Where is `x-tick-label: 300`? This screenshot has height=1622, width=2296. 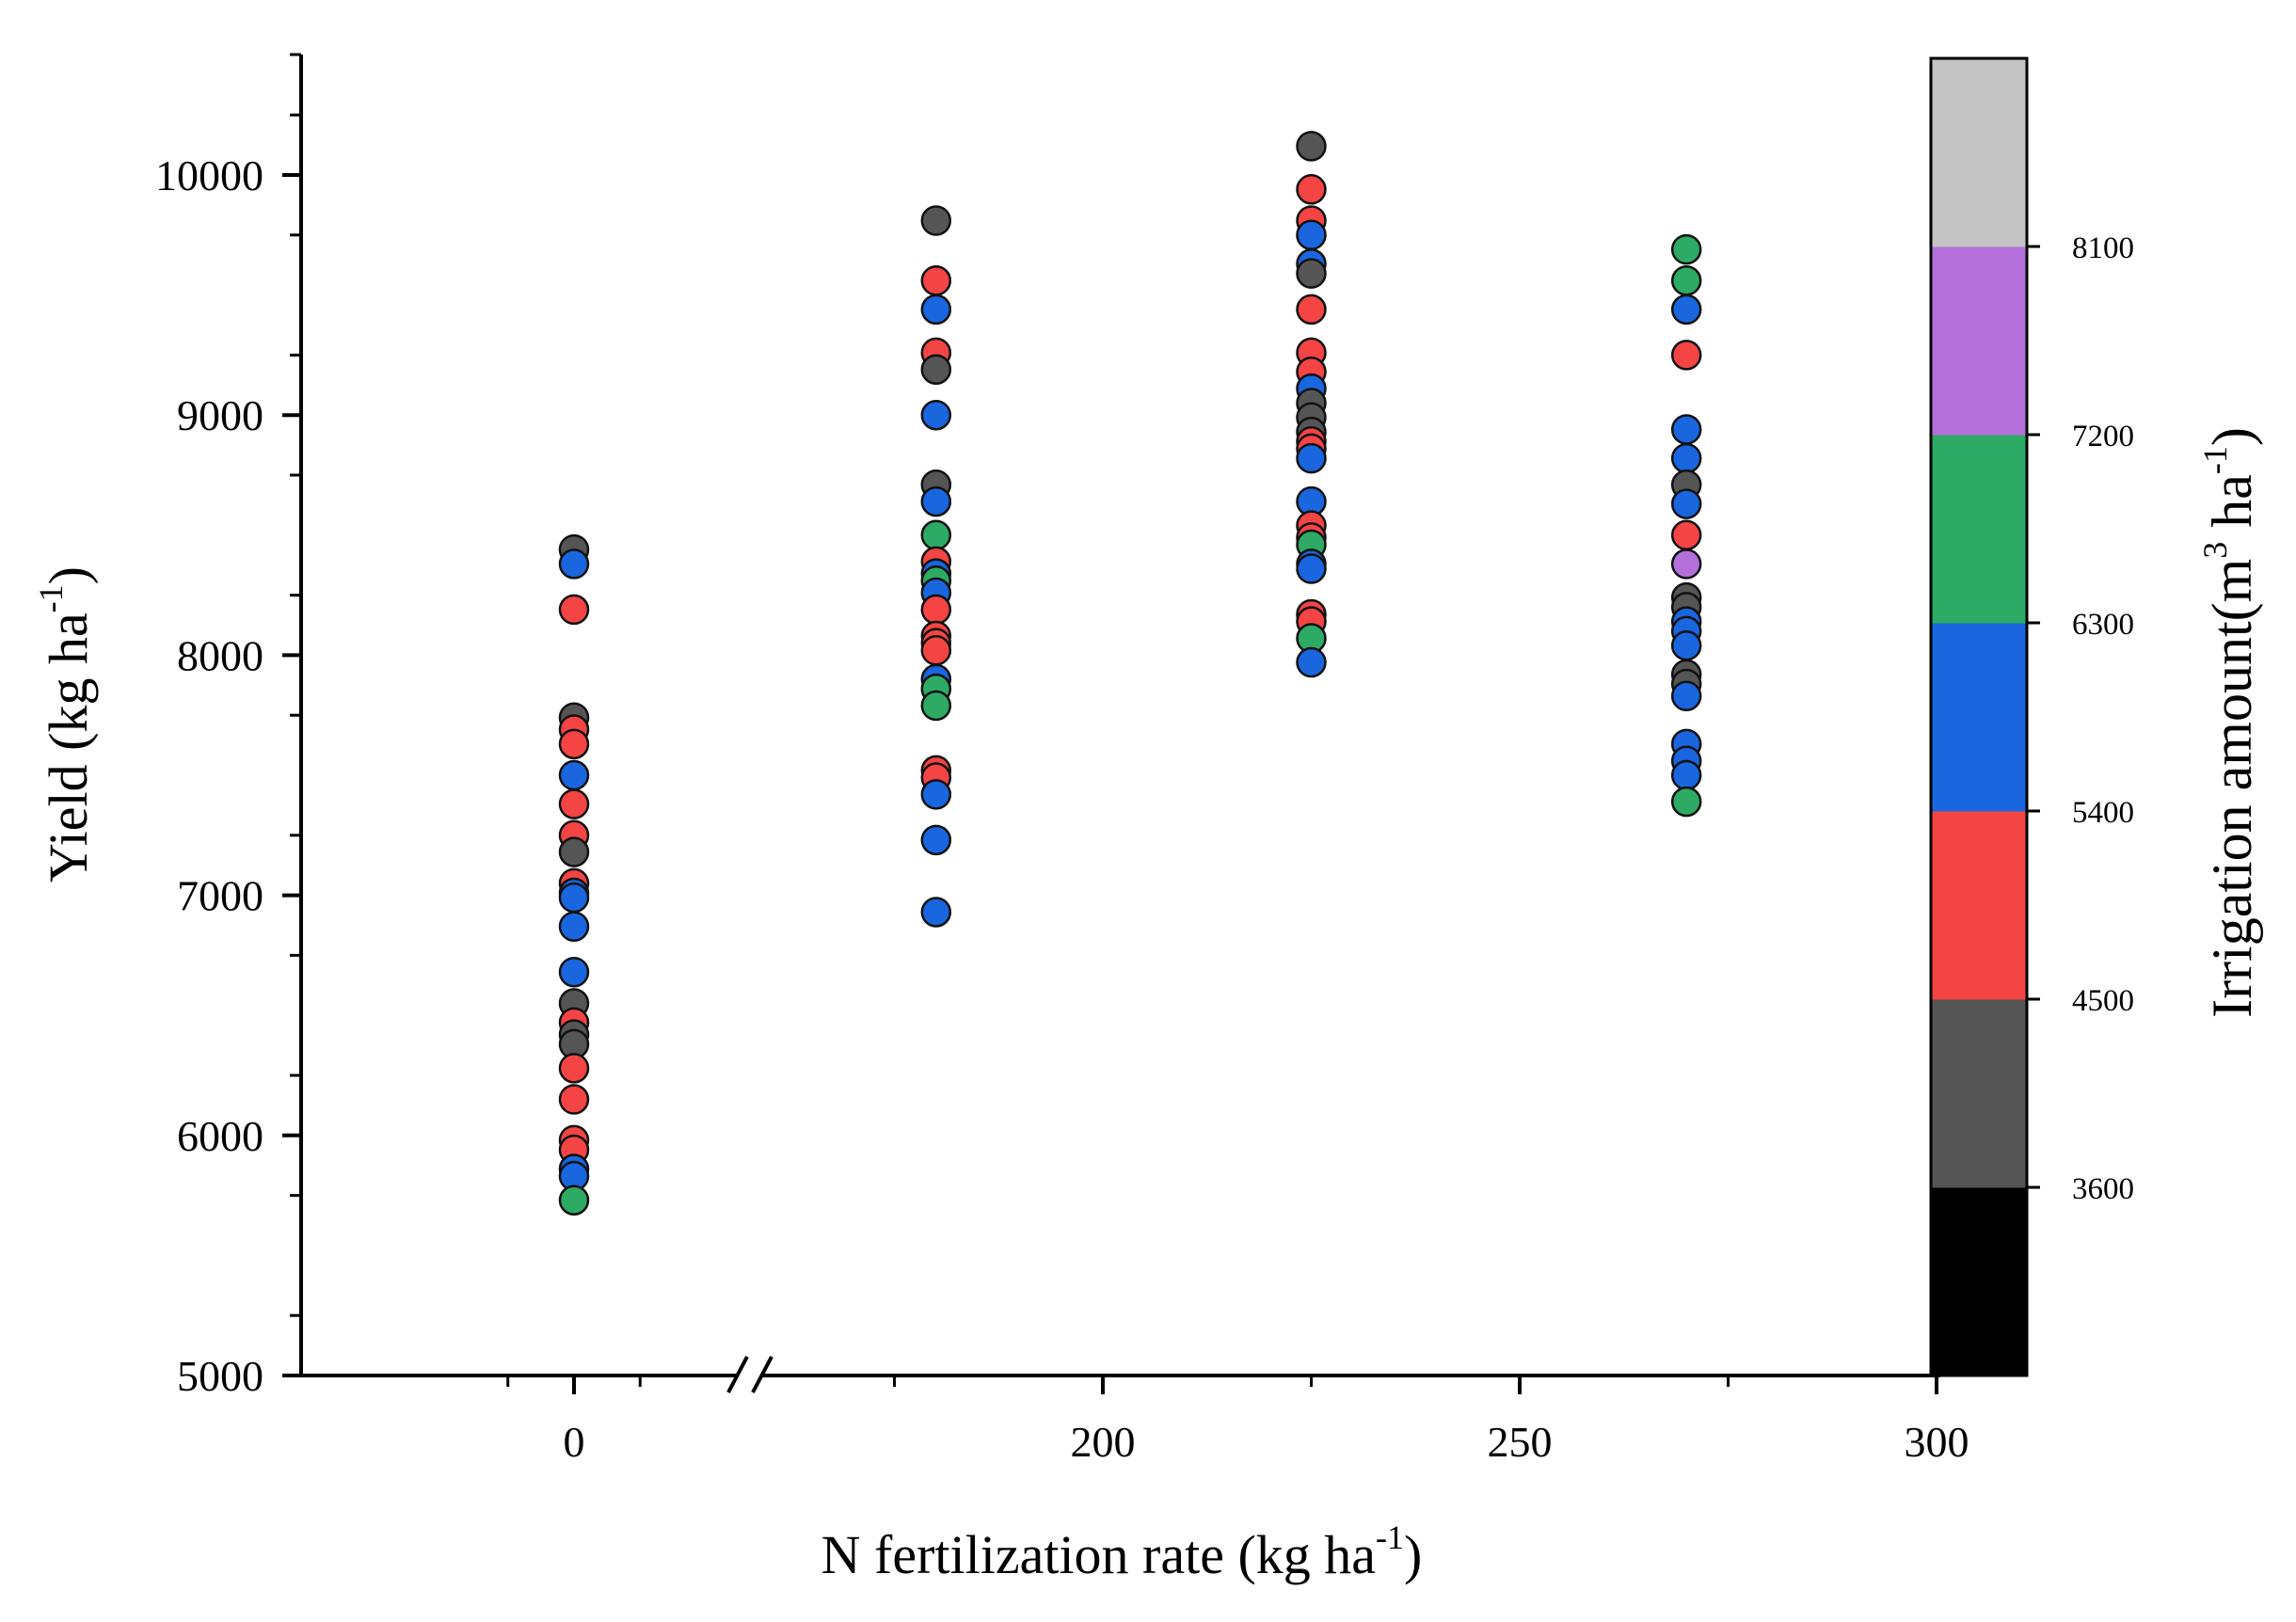
x-tick-label: 300 is located at coordinates (1937, 1442).